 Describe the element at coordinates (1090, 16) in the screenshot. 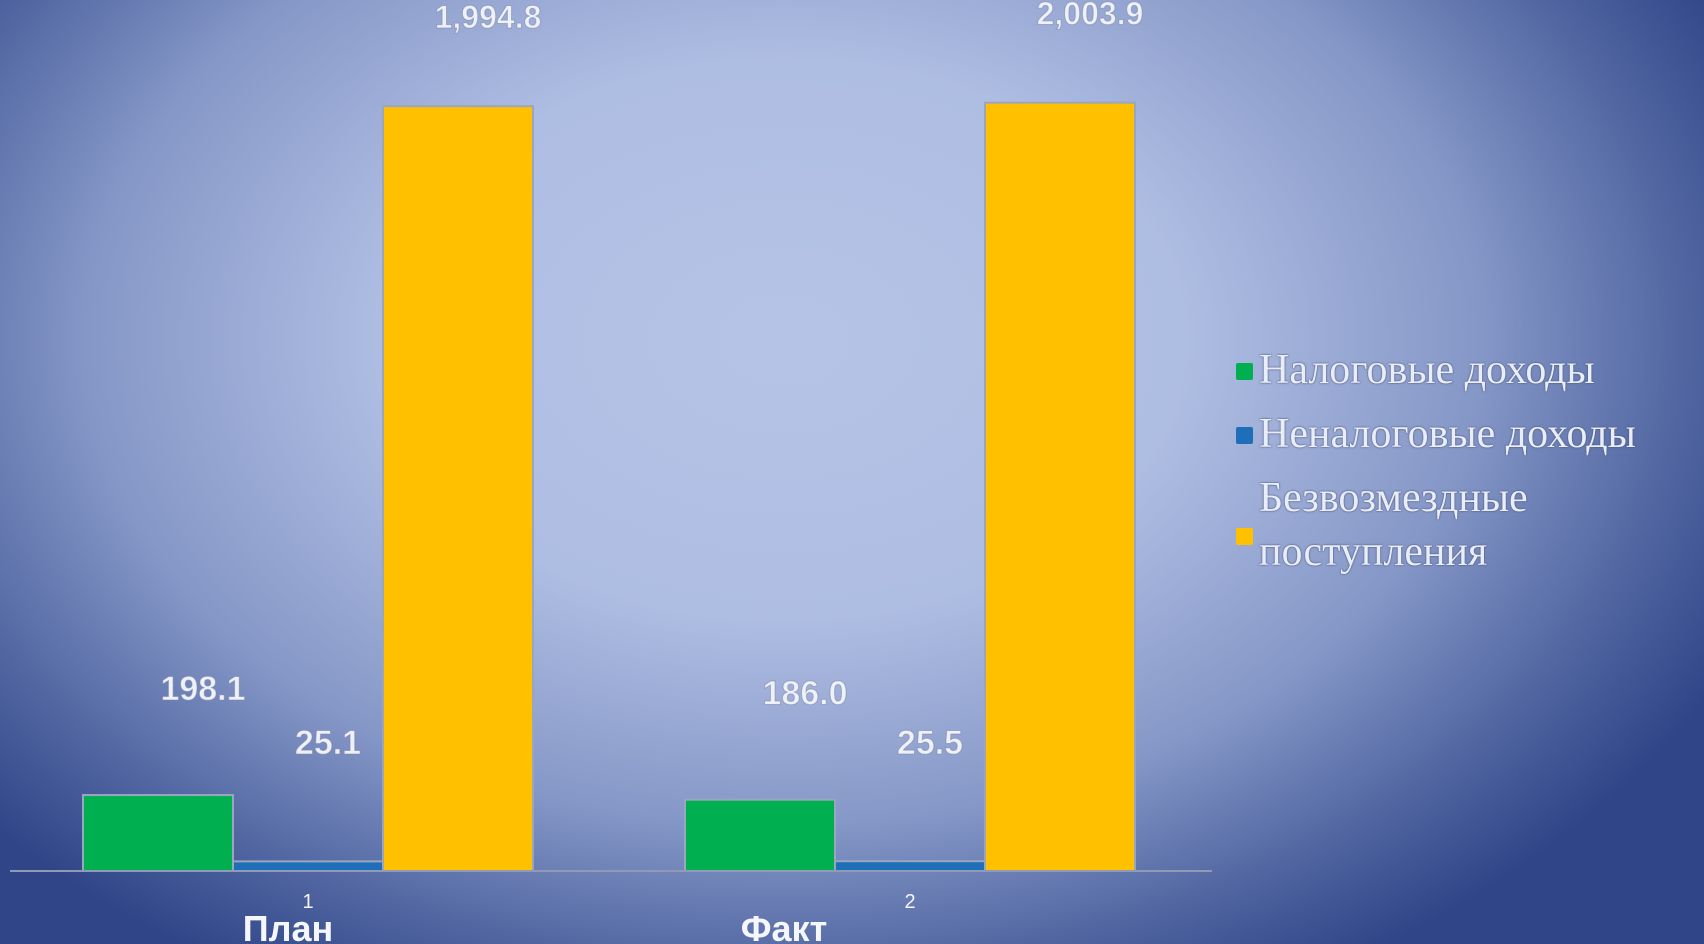

I see `data-label-series-3-category-2: 2,003.9` at that location.